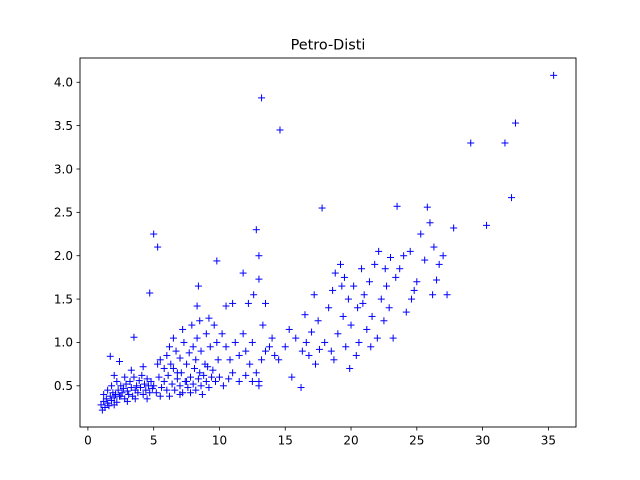 This screenshot has height=480, width=640. Describe the element at coordinates (154, 441) in the screenshot. I see `x-tick-label: 5` at that location.